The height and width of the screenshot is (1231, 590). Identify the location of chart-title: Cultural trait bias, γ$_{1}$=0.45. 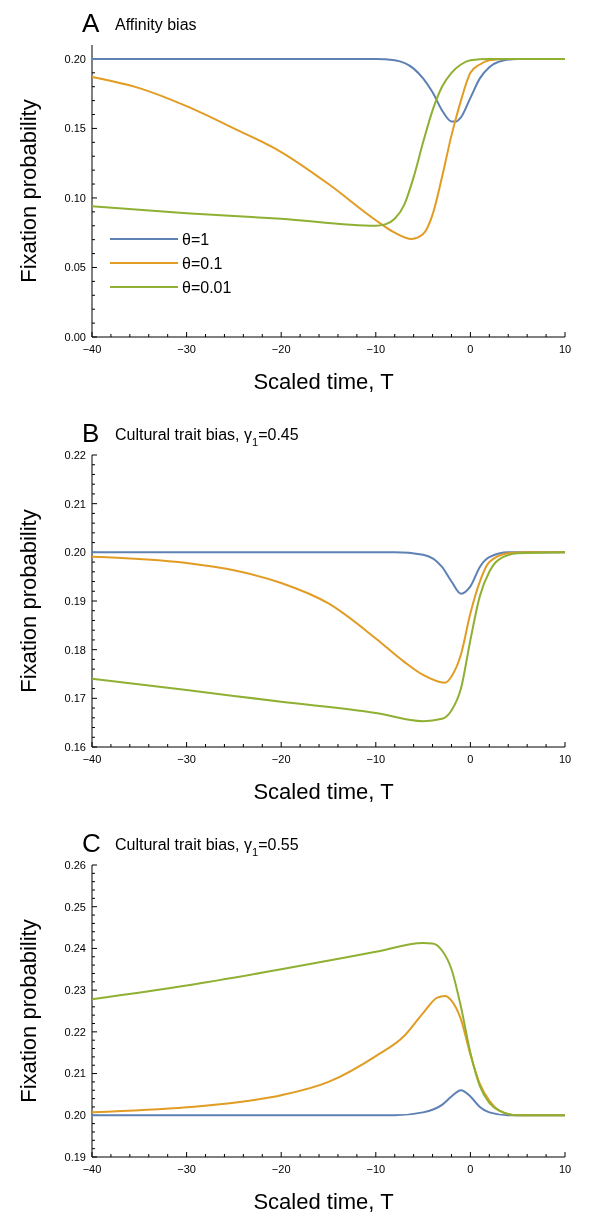
(207, 437).